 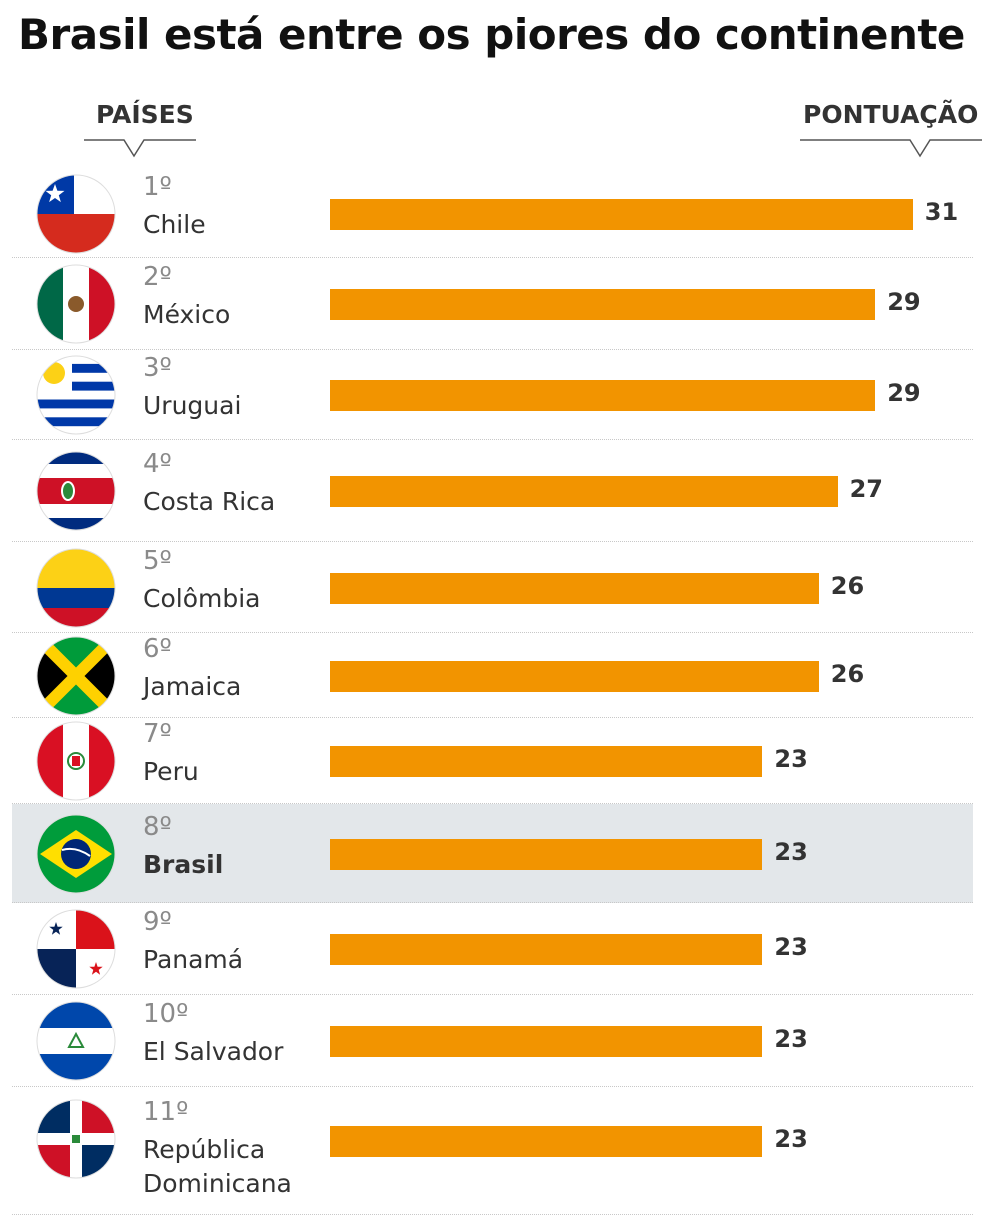 What do you see at coordinates (76, 761) in the screenshot?
I see `flag-peru-icon` at bounding box center [76, 761].